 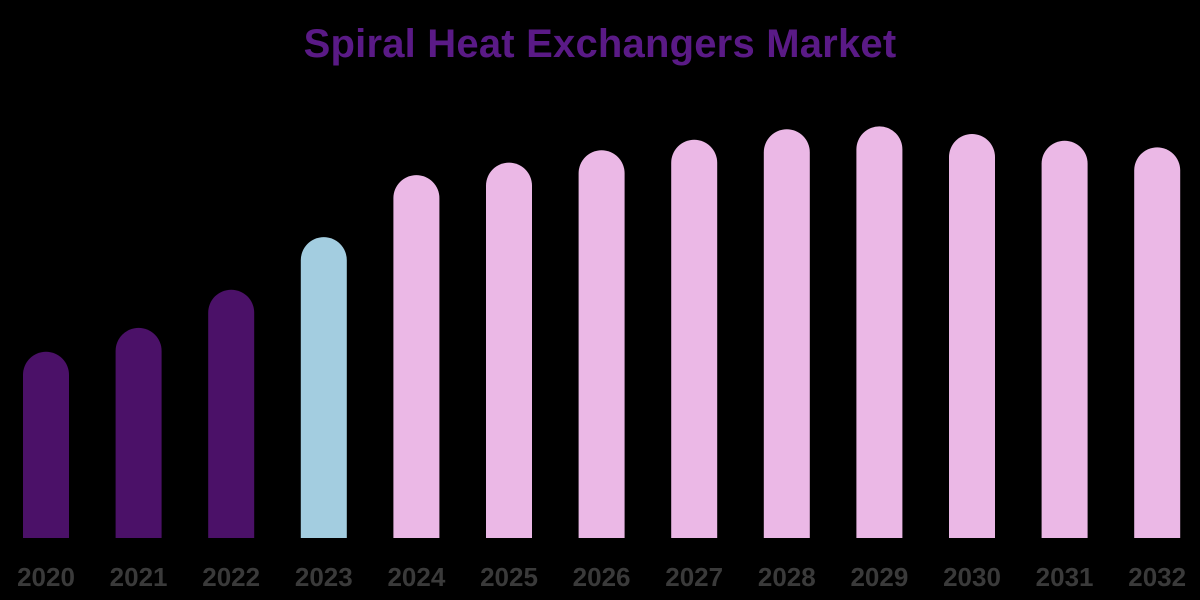 What do you see at coordinates (323, 388) in the screenshot?
I see `bar-2023` at bounding box center [323, 388].